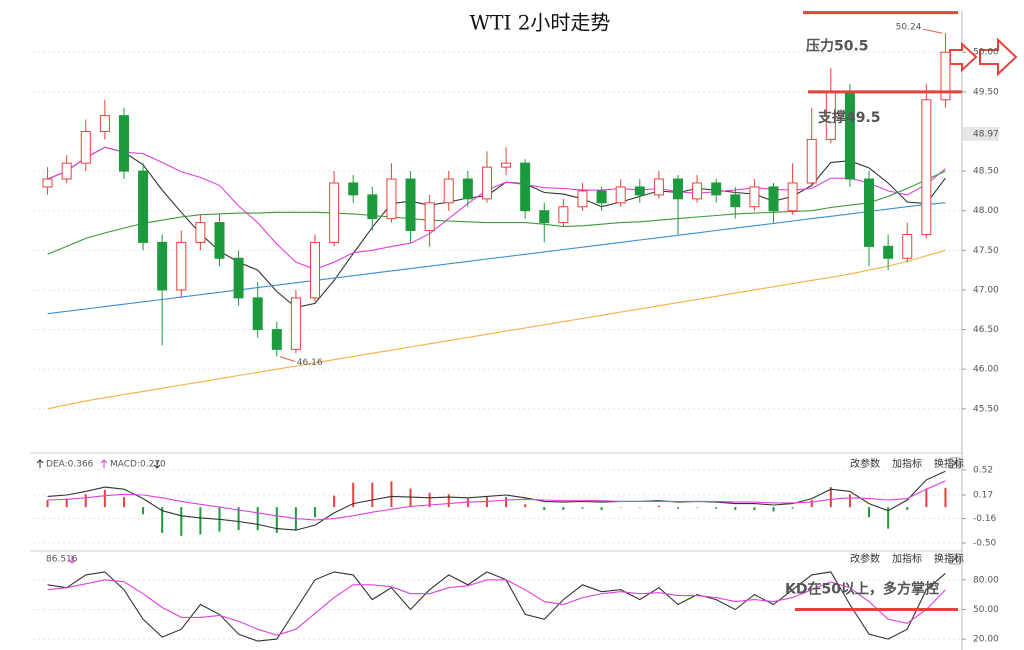  I want to click on pointer, so click(933, 31).